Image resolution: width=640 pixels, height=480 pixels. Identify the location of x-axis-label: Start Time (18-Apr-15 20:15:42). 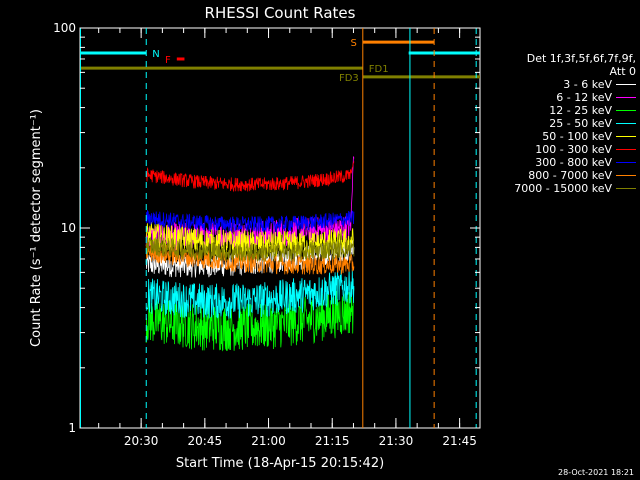
(280, 463).